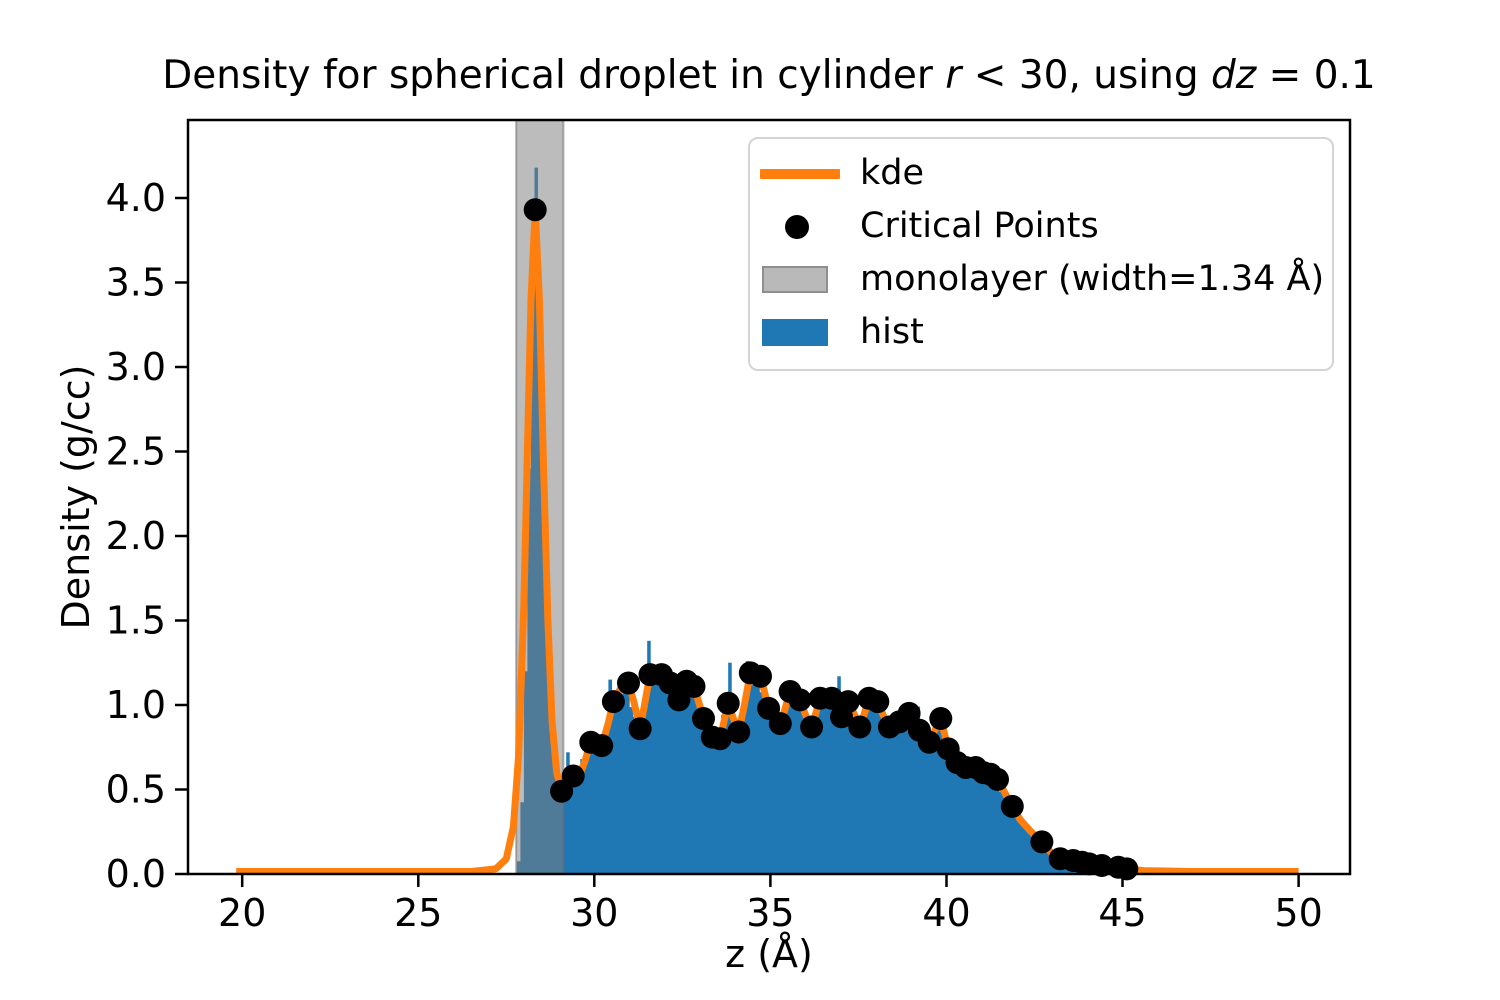  I want to click on line-swatch-icon, so click(800, 173).